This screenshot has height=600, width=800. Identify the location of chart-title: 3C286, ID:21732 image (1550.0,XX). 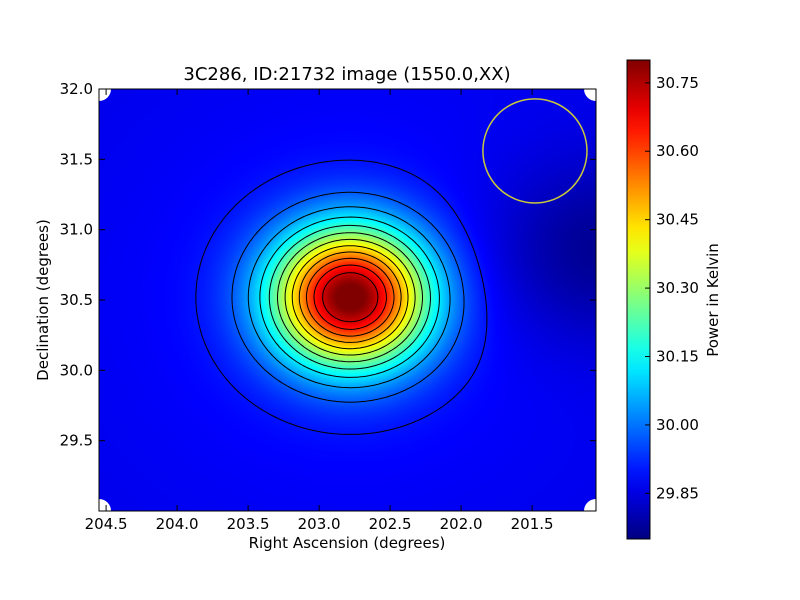
(346, 74).